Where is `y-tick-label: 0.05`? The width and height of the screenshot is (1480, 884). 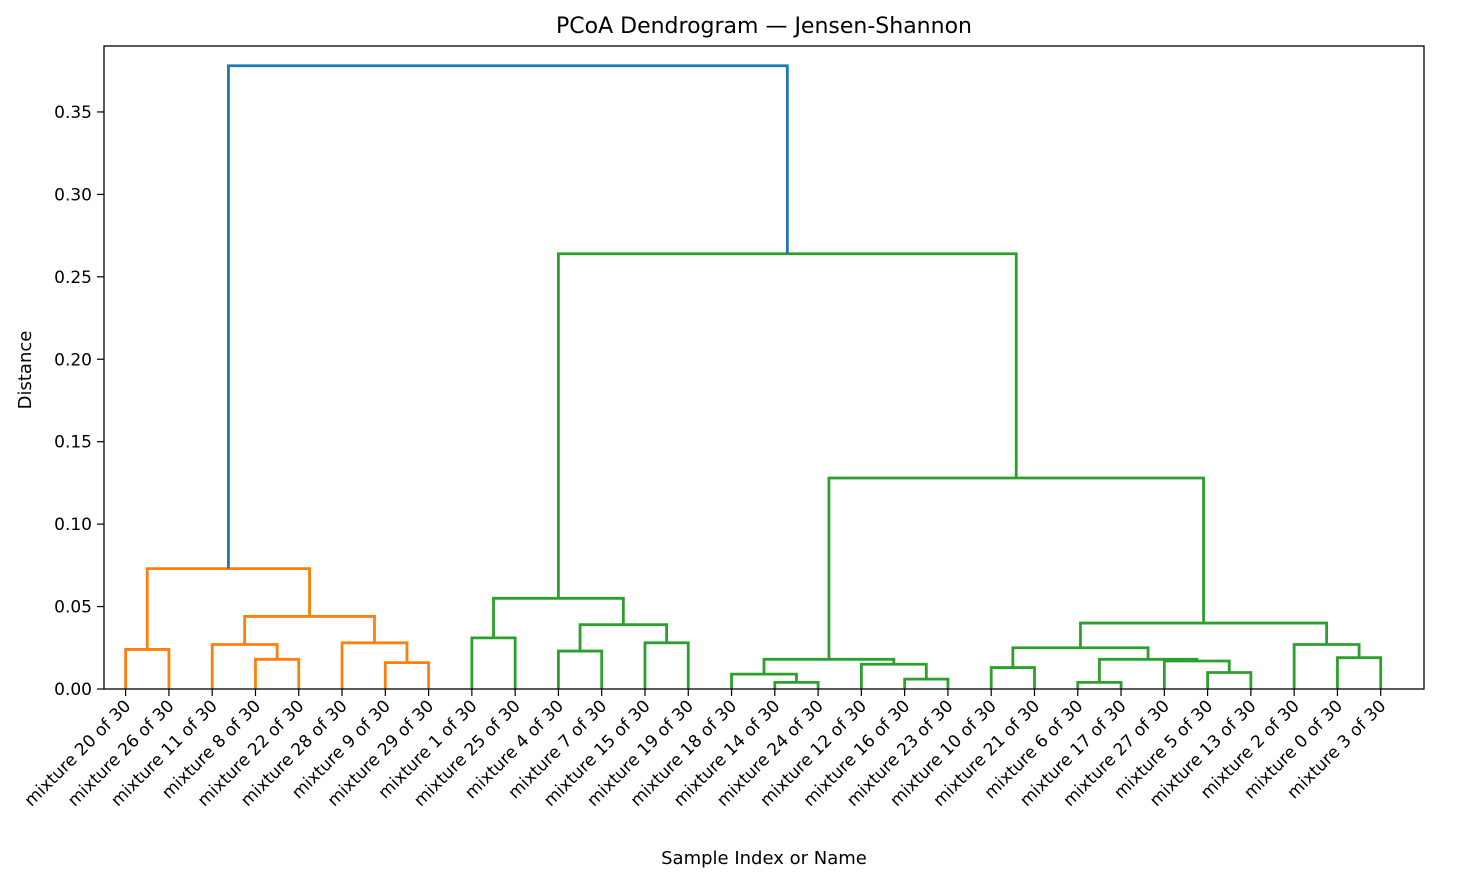 y-tick-label: 0.05 is located at coordinates (73, 608).